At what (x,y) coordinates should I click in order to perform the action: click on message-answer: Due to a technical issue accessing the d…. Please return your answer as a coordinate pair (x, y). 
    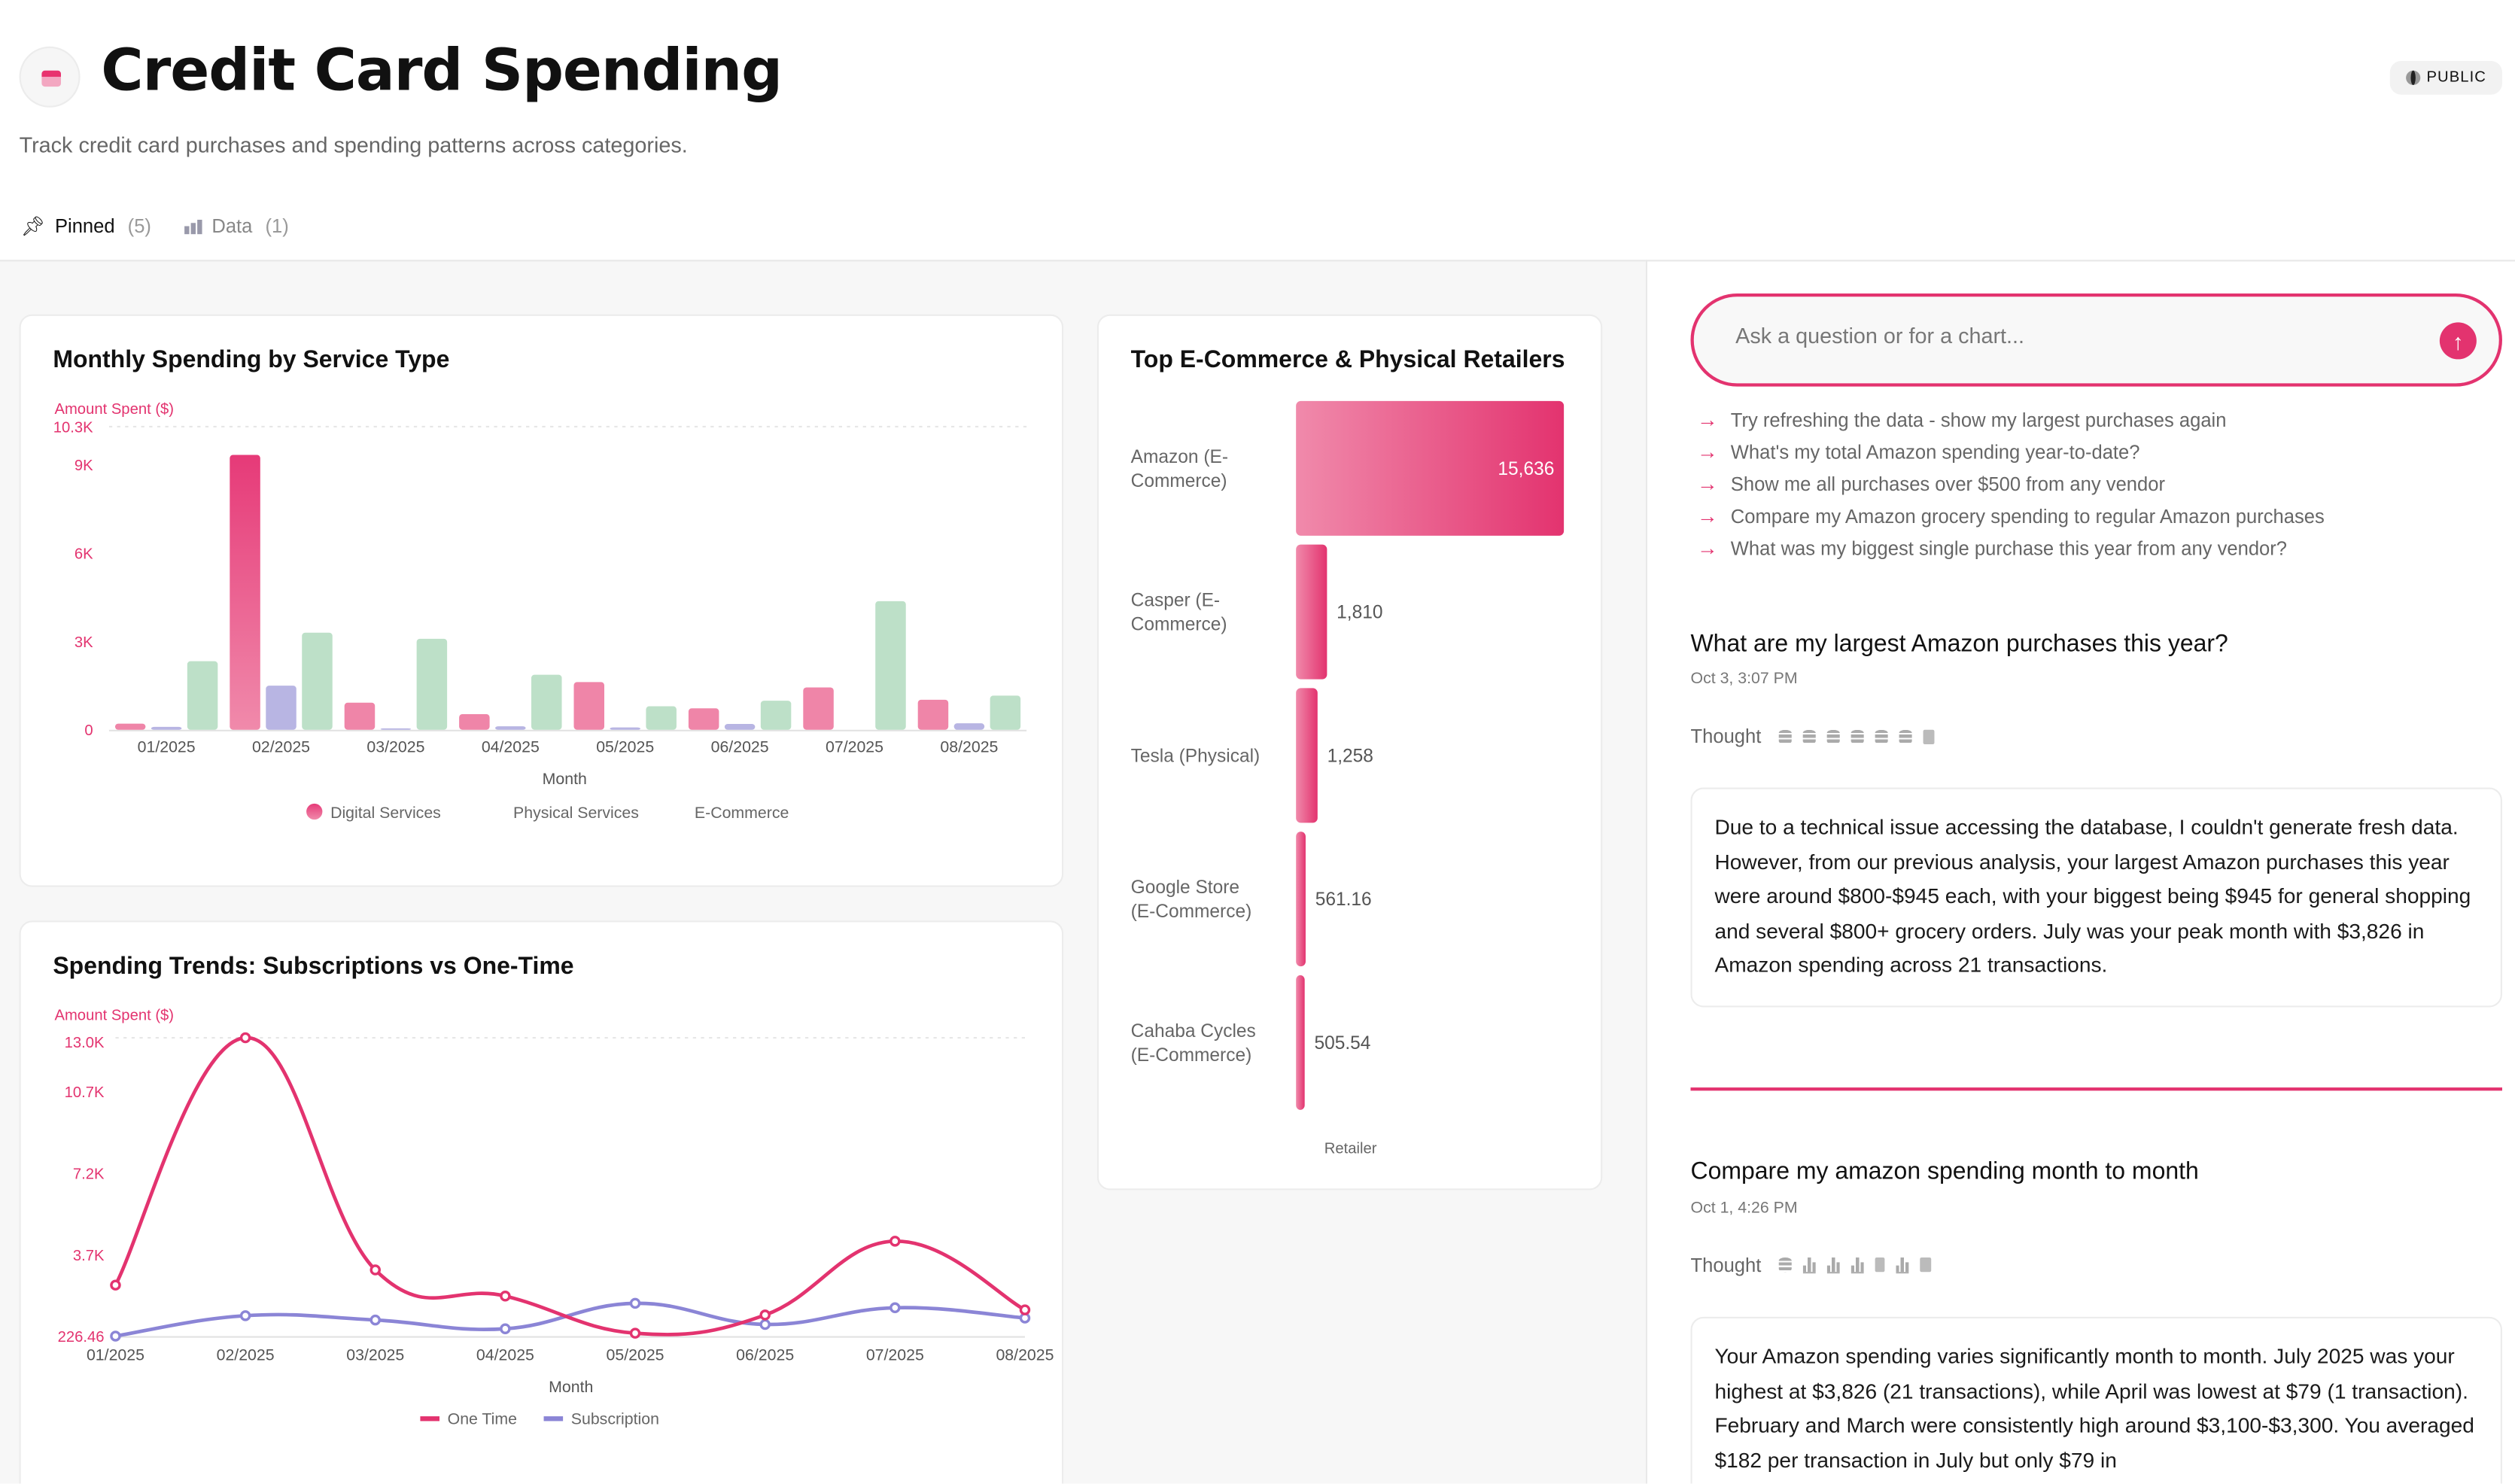
    Looking at the image, I should click on (2096, 897).